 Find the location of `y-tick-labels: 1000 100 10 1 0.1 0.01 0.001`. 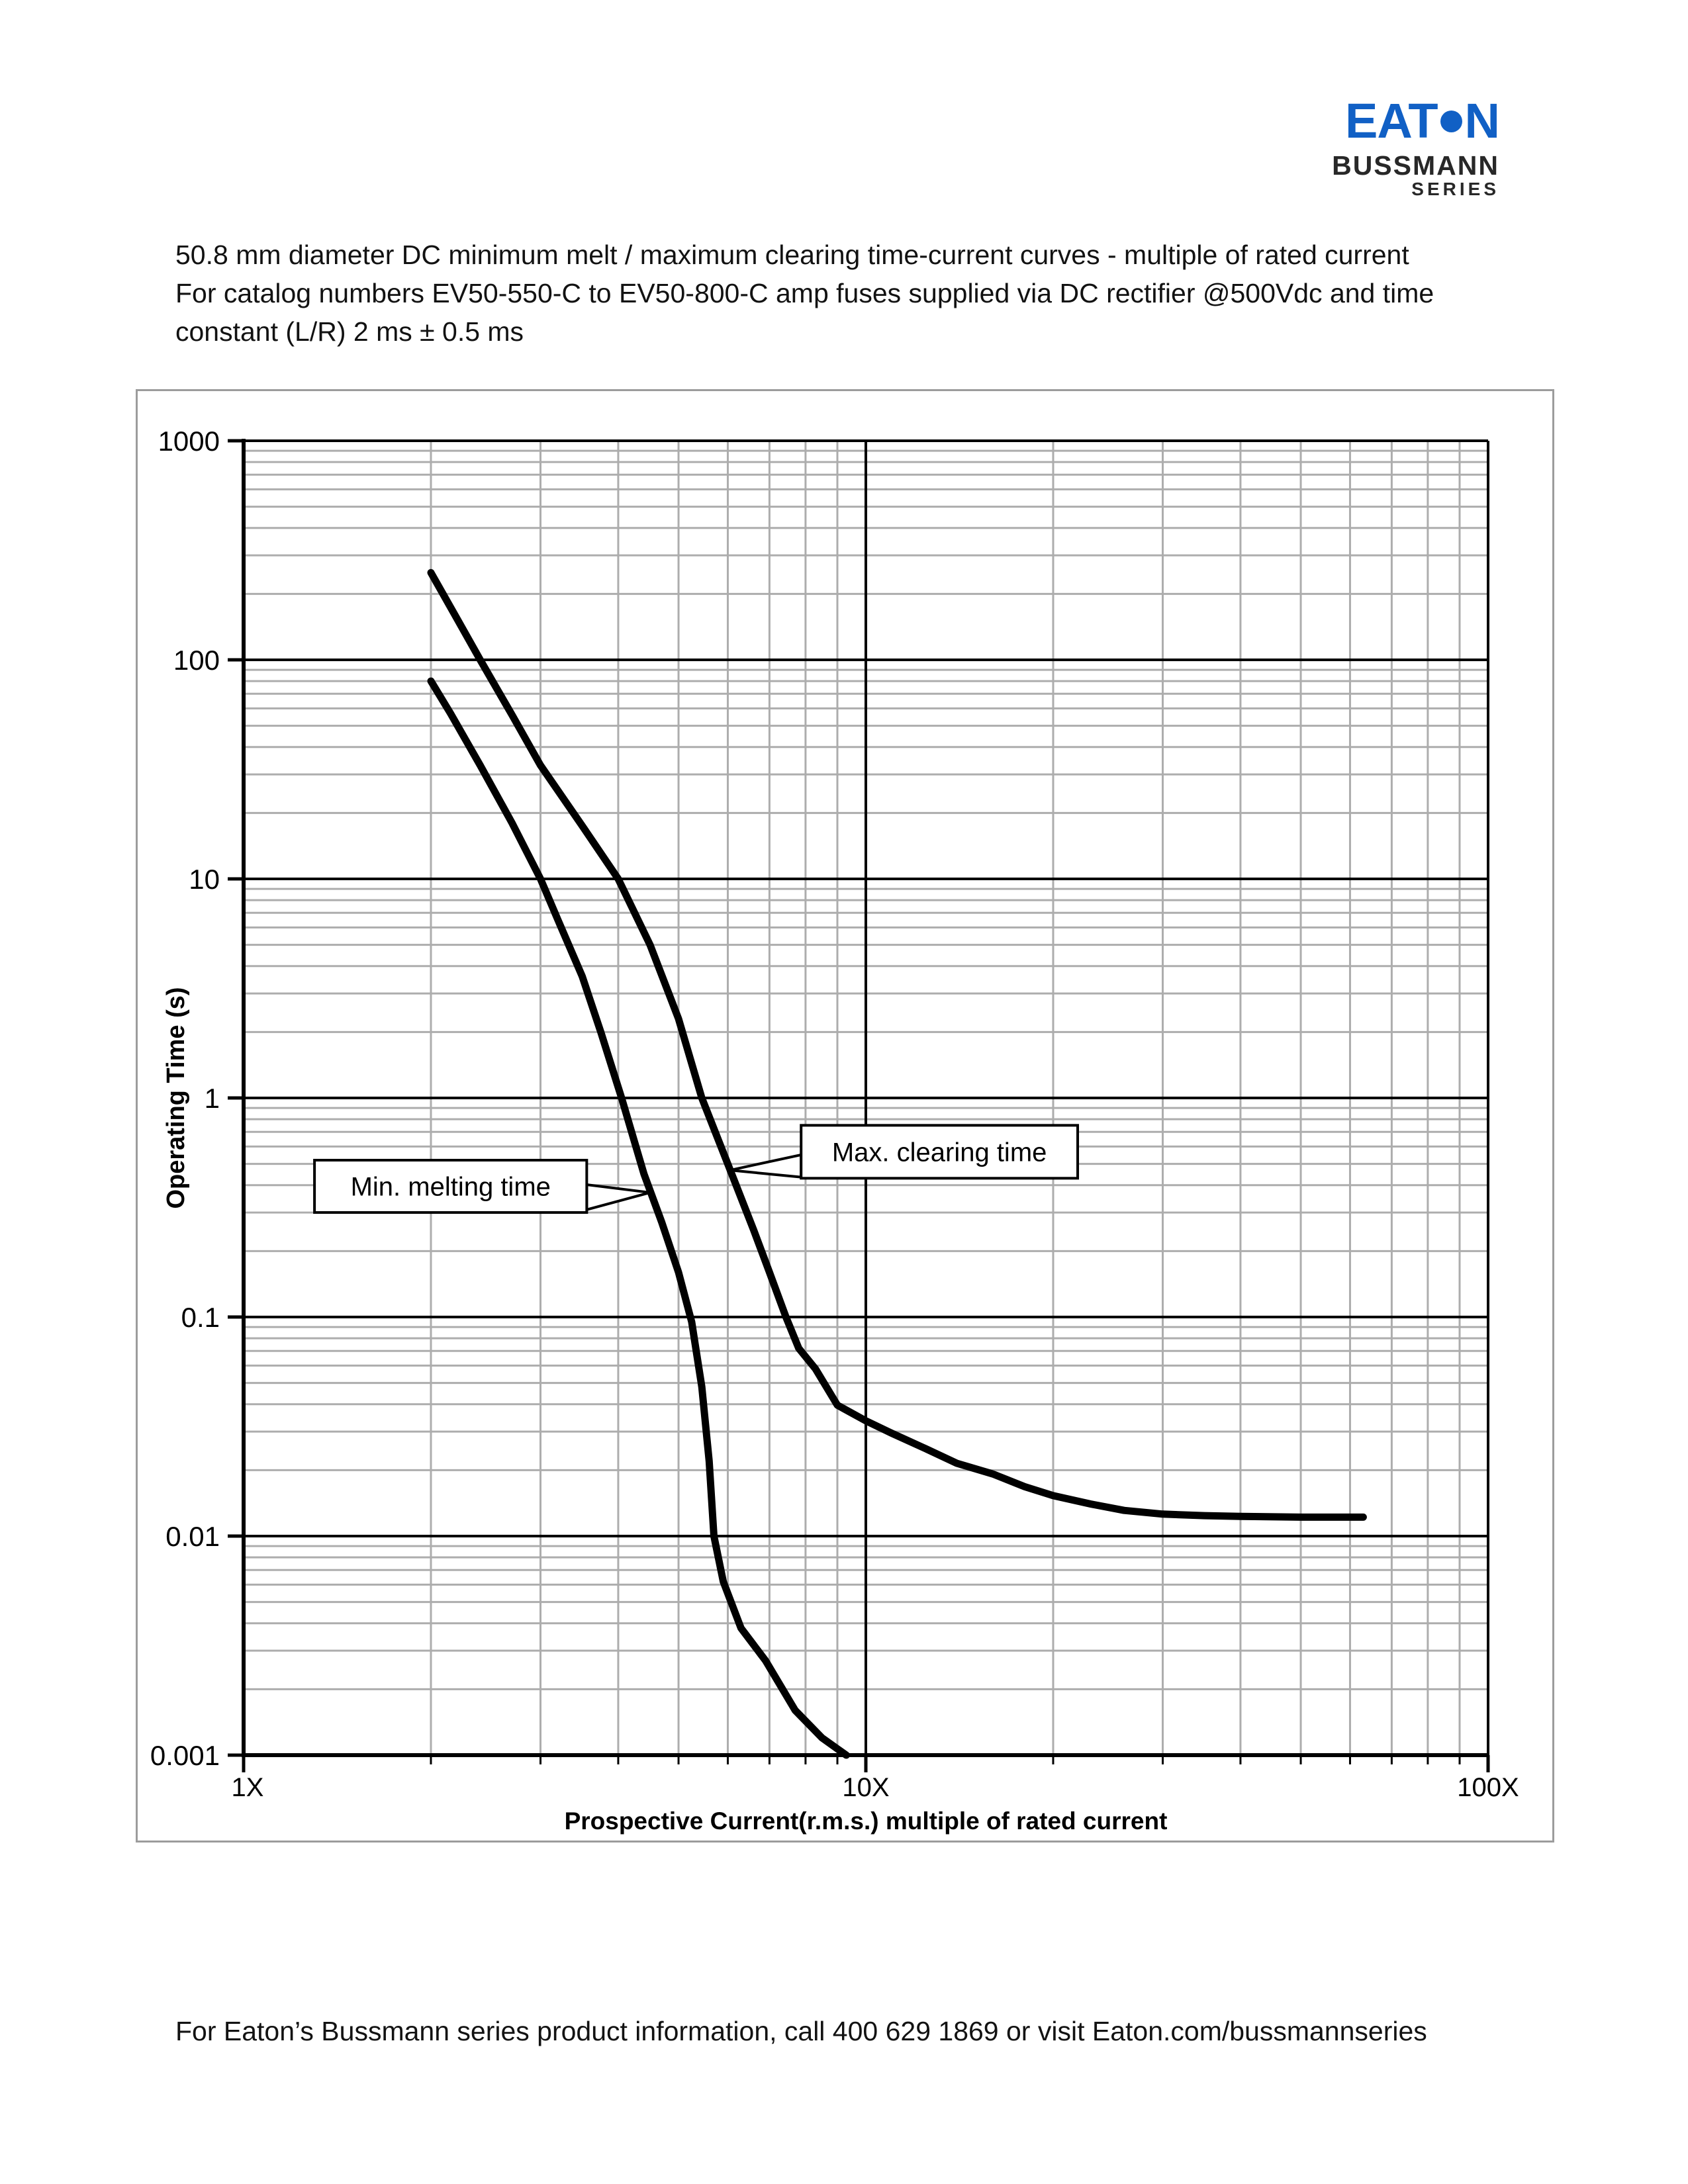

y-tick-labels: 1000 100 10 1 0.1 0.01 0.001 is located at coordinates (185, 1098).